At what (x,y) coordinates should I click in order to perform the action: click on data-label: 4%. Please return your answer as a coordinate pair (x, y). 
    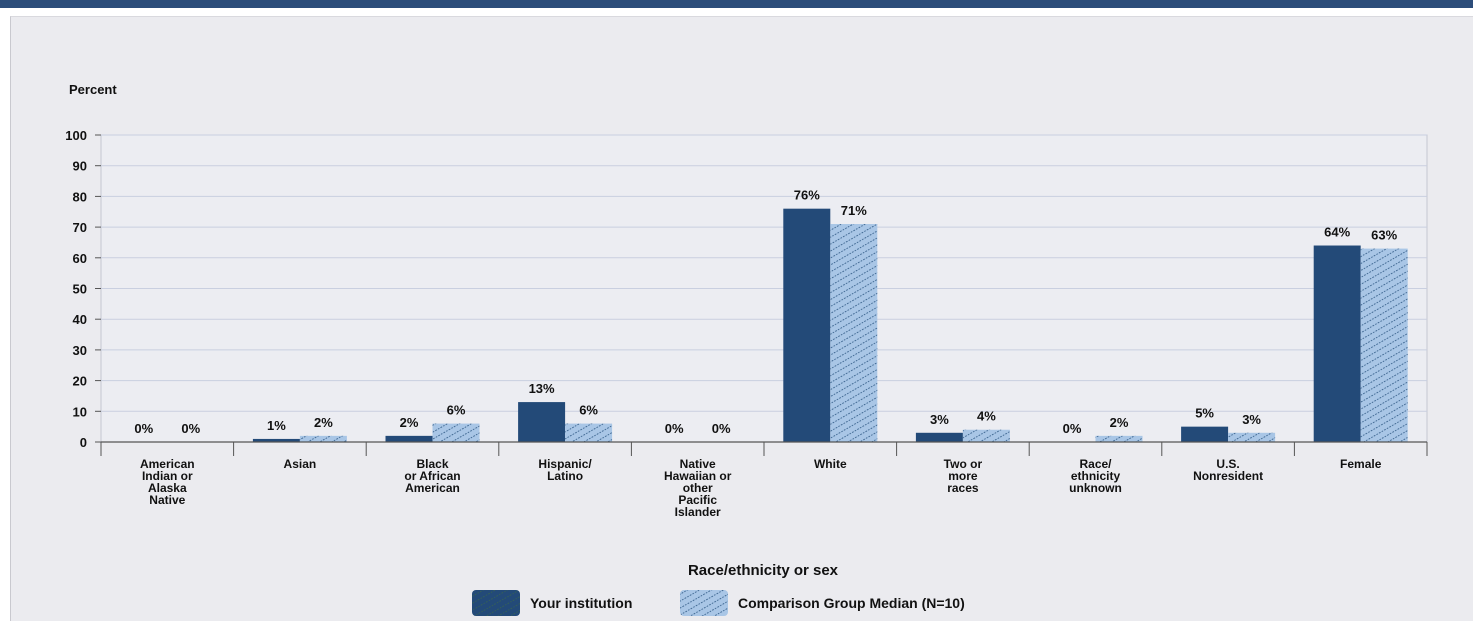
    Looking at the image, I should click on (986, 416).